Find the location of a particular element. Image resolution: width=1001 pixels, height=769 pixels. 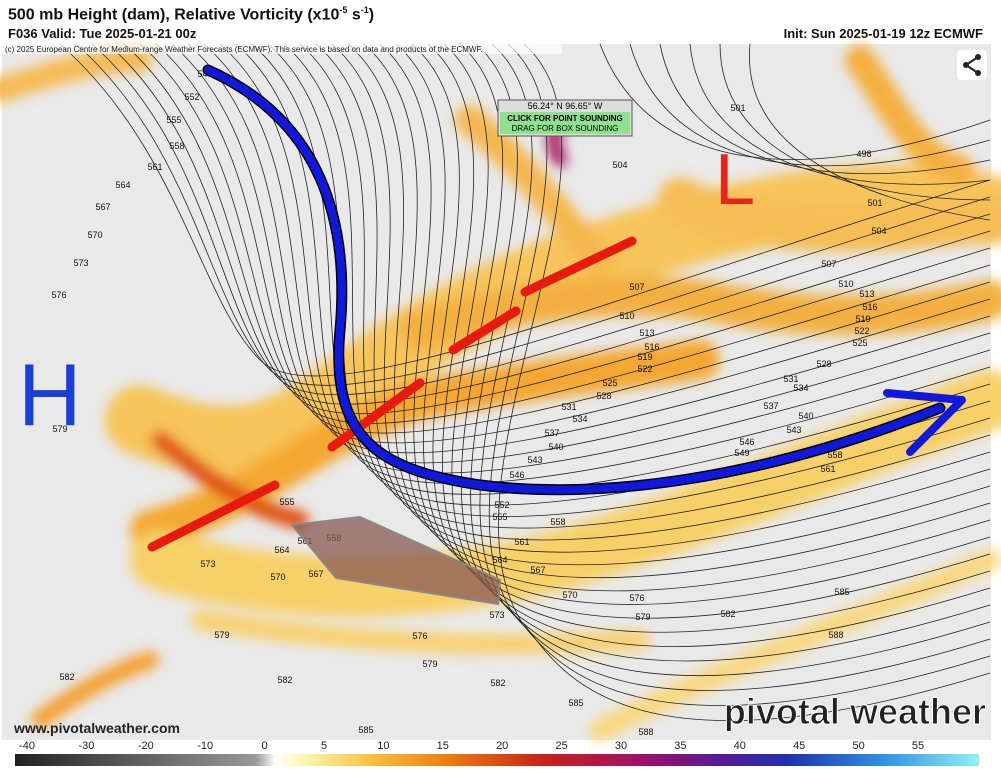

colorbar-tick-label: 0 is located at coordinates (265, 746).